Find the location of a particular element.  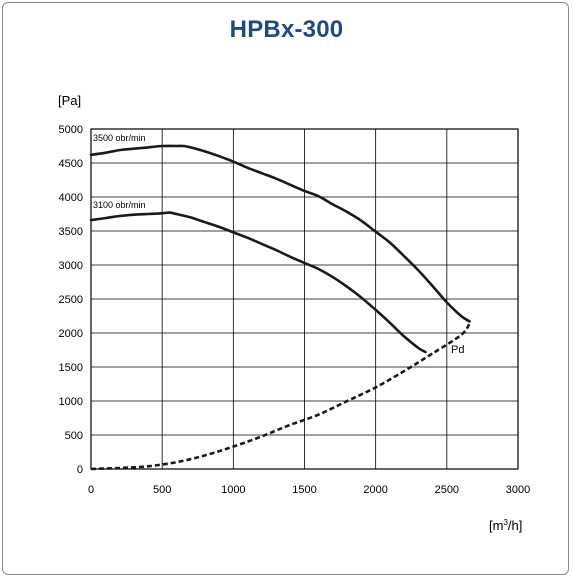

y-tick-label: 1000 is located at coordinates (71, 402).